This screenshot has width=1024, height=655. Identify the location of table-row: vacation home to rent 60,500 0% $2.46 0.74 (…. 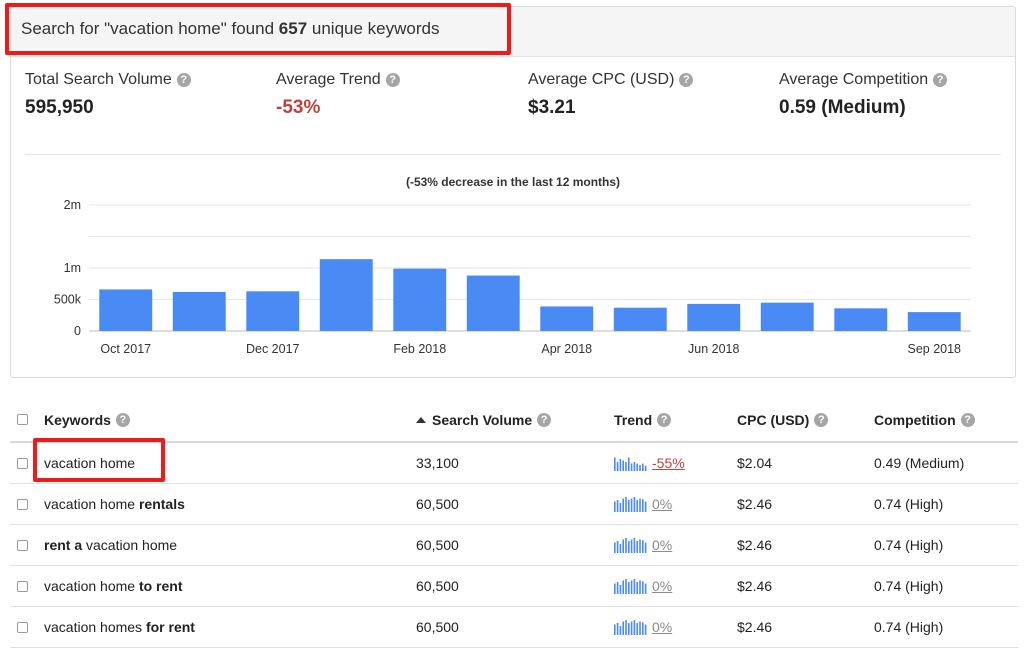
(514, 586).